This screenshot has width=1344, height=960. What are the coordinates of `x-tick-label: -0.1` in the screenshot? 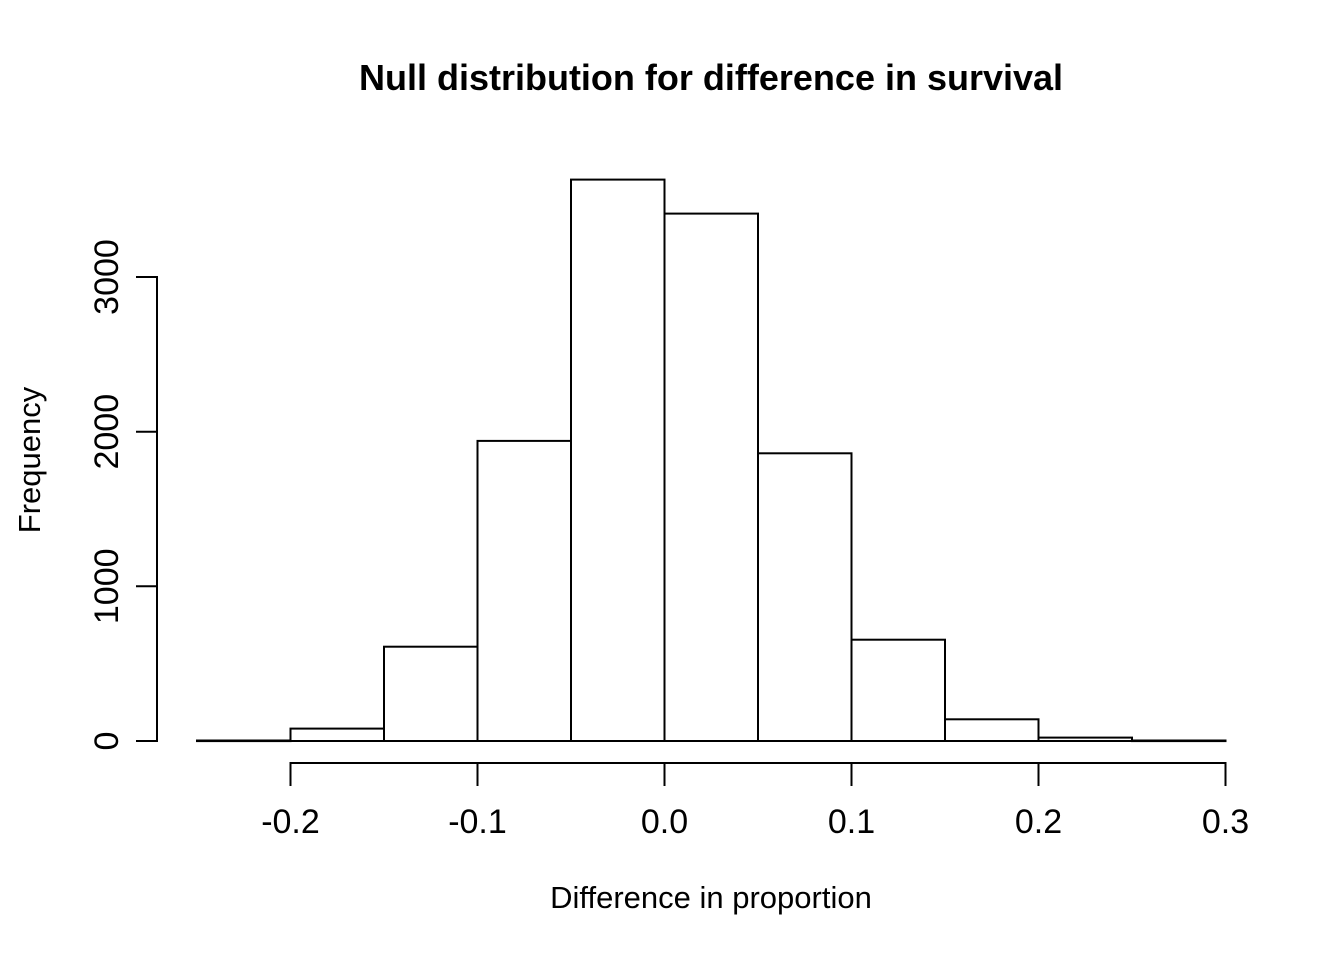 It's located at (477, 822).